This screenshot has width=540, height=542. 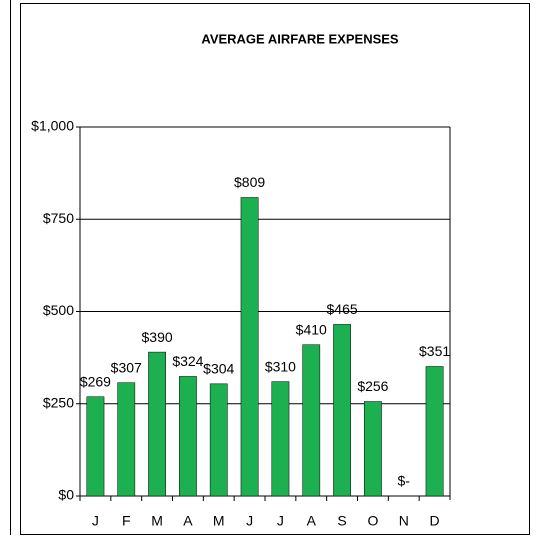 I want to click on chart-title: AVERAGE AIRFARE EXPENSES, so click(x=300, y=38).